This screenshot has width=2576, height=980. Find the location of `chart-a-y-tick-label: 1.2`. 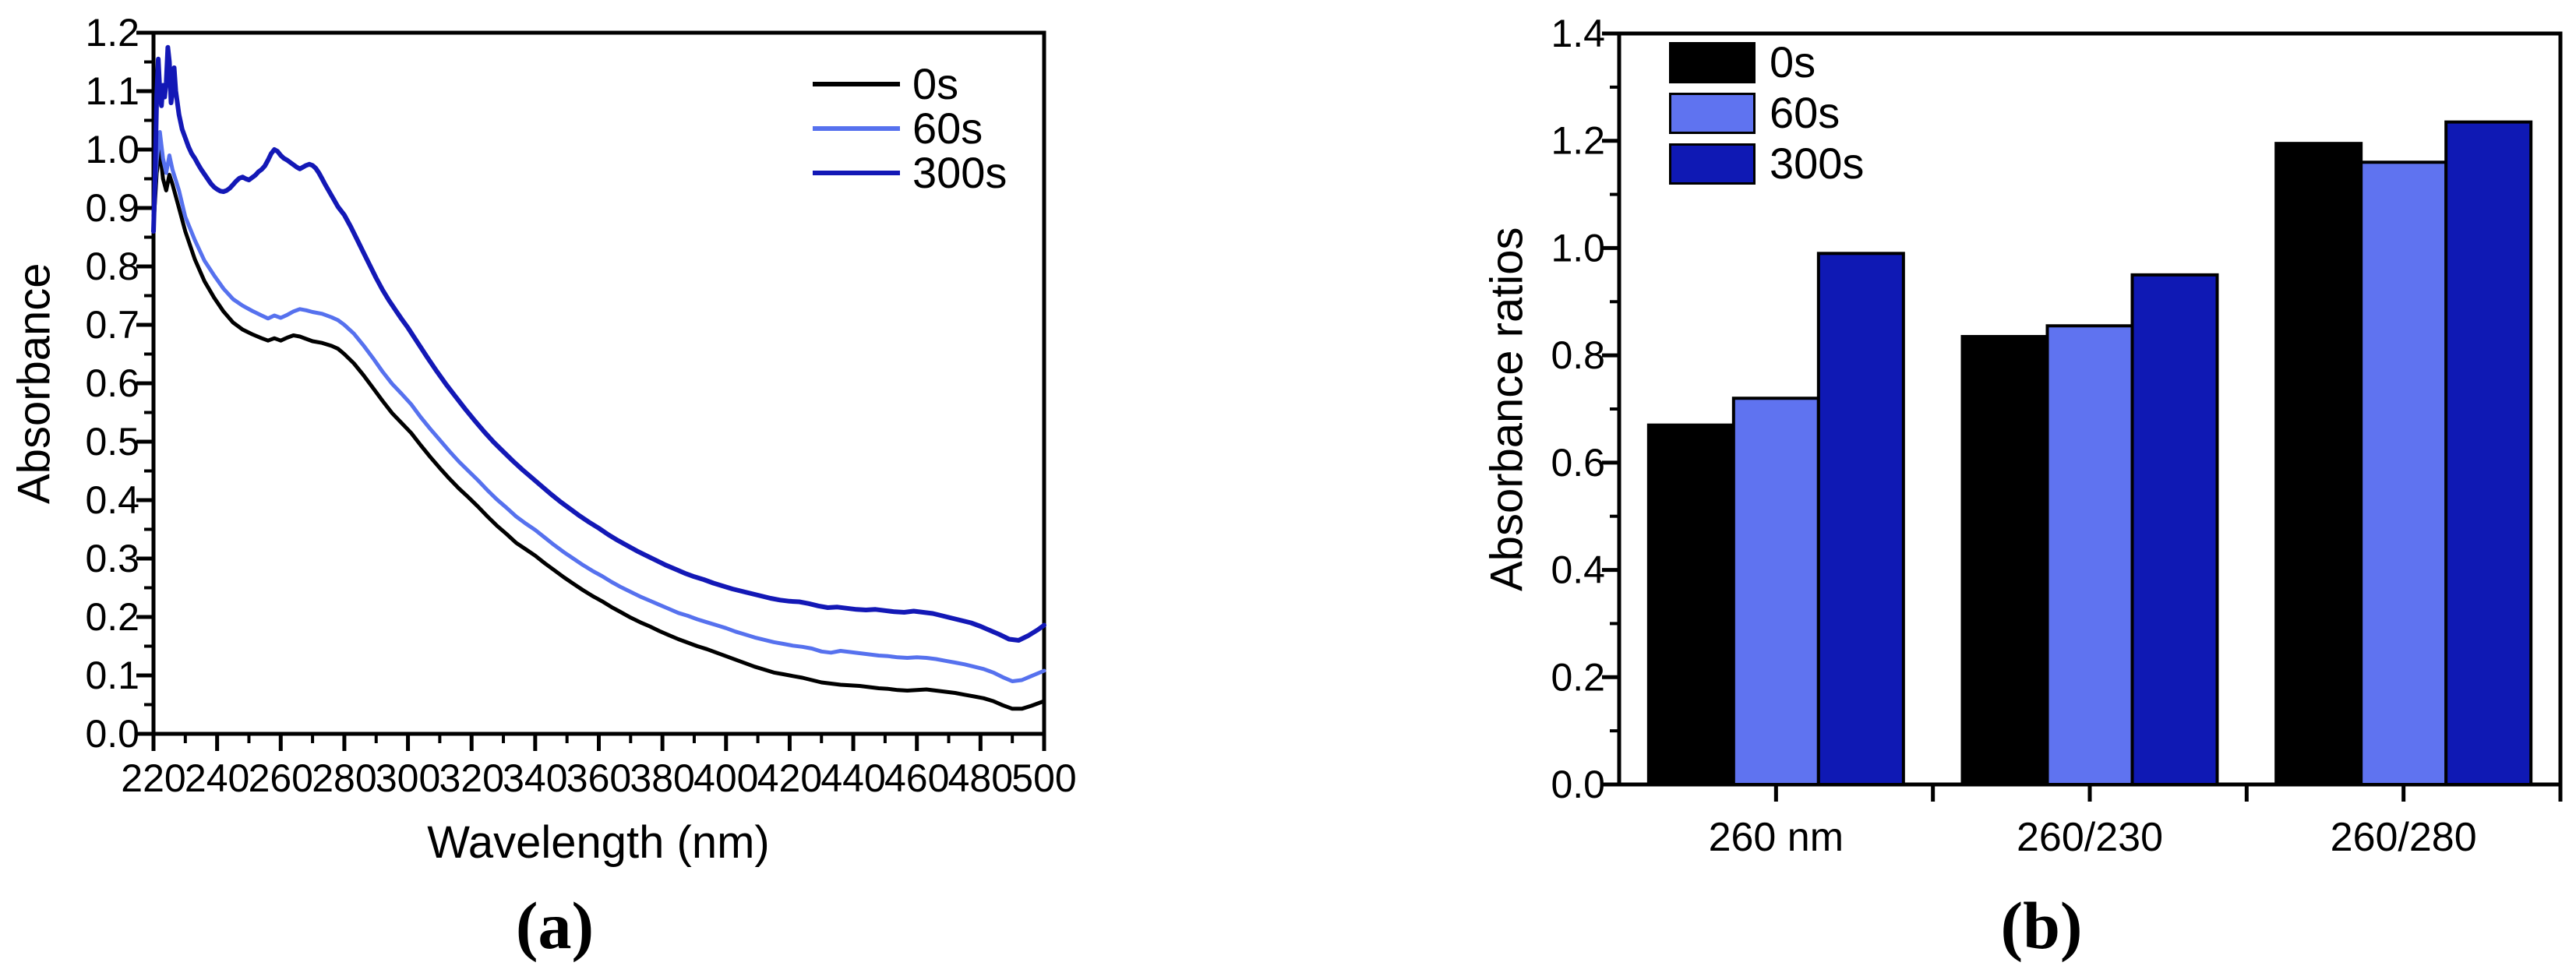

chart-a-y-tick-label: 1.2 is located at coordinates (112, 33).